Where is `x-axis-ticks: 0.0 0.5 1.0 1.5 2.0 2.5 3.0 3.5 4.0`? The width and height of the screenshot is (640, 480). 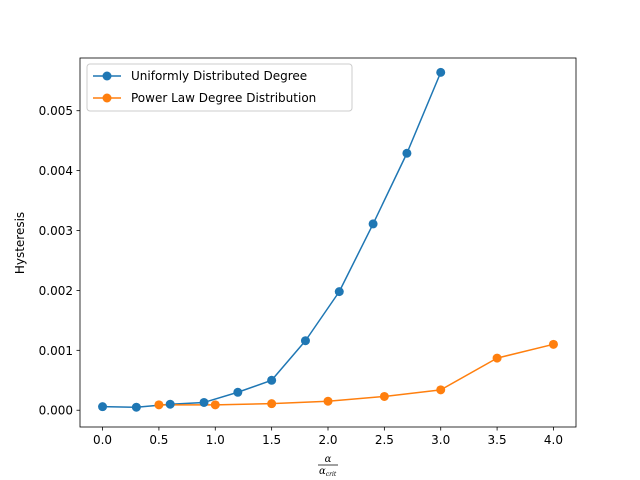
x-axis-ticks: 0.0 0.5 1.0 1.5 2.0 2.5 3.0 3.5 4.0 is located at coordinates (328, 437).